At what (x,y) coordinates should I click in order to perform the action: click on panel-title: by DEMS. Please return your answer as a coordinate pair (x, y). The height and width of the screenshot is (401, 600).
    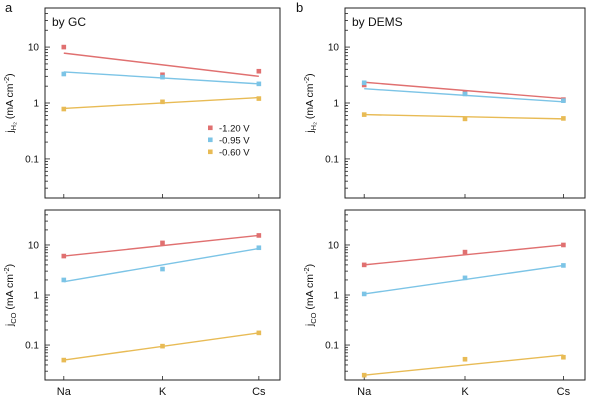
    Looking at the image, I should click on (377, 22).